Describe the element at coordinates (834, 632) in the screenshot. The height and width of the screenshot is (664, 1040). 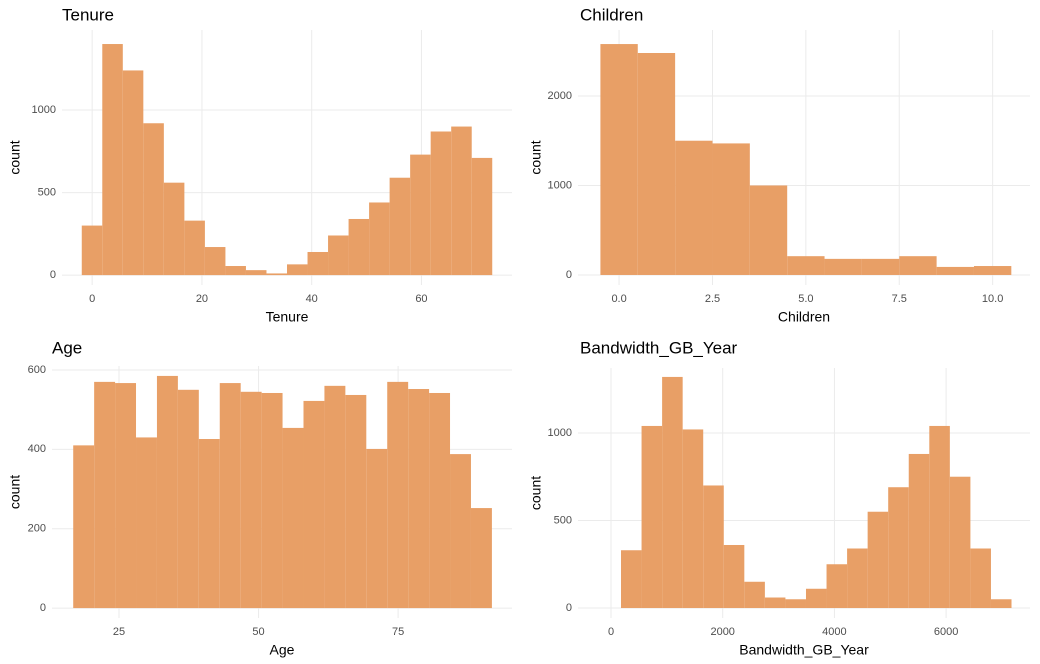
I see `x-tick-label: 4000` at that location.